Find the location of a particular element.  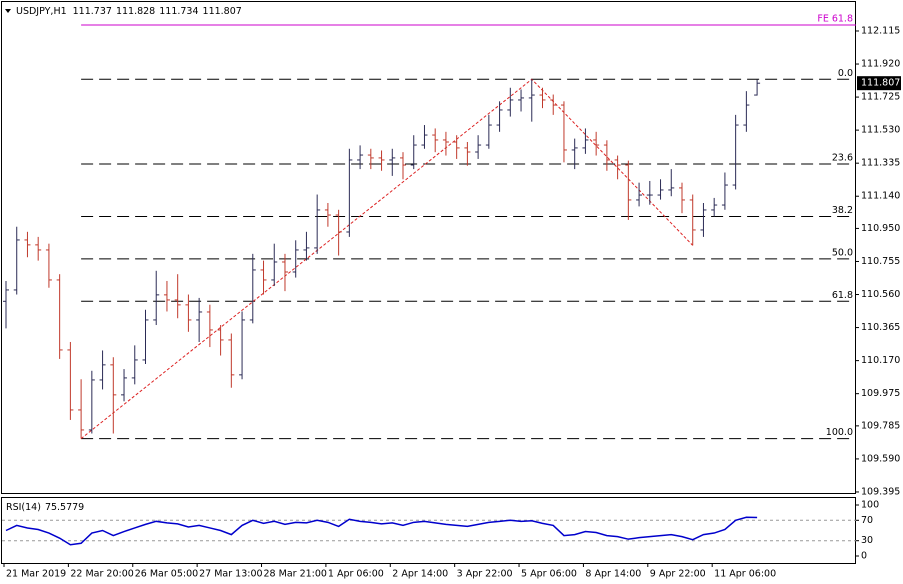

x-tick-label: 9 Apr 22:00 is located at coordinates (678, 574).